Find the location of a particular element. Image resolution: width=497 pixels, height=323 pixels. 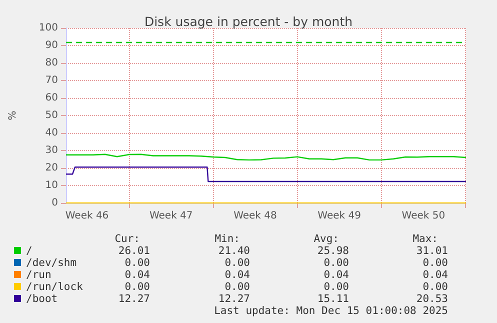

y-tick-label: 70 is located at coordinates (51, 80).